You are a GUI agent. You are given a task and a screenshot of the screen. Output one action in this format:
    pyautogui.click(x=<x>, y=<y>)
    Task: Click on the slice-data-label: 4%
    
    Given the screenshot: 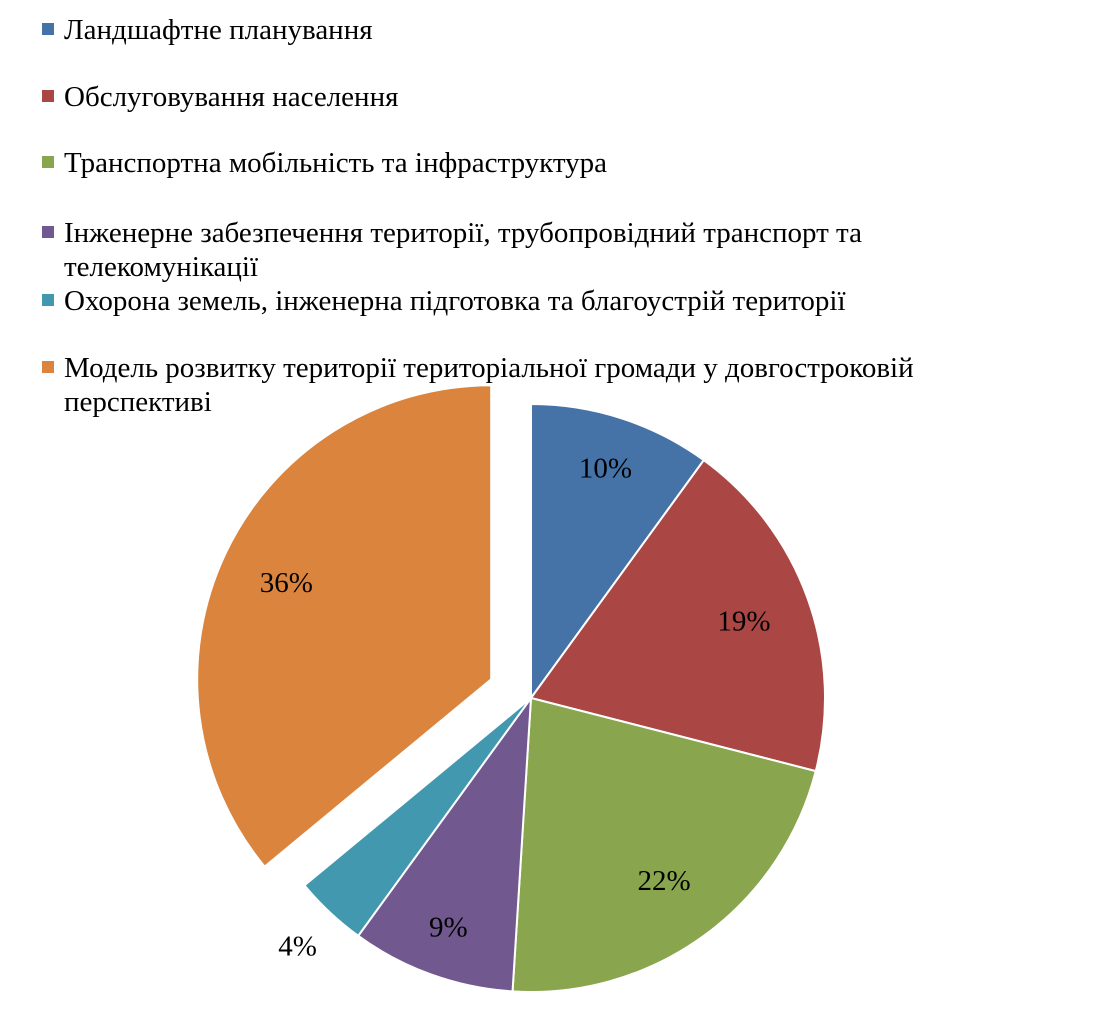 What is the action you would take?
    pyautogui.click(x=297, y=947)
    